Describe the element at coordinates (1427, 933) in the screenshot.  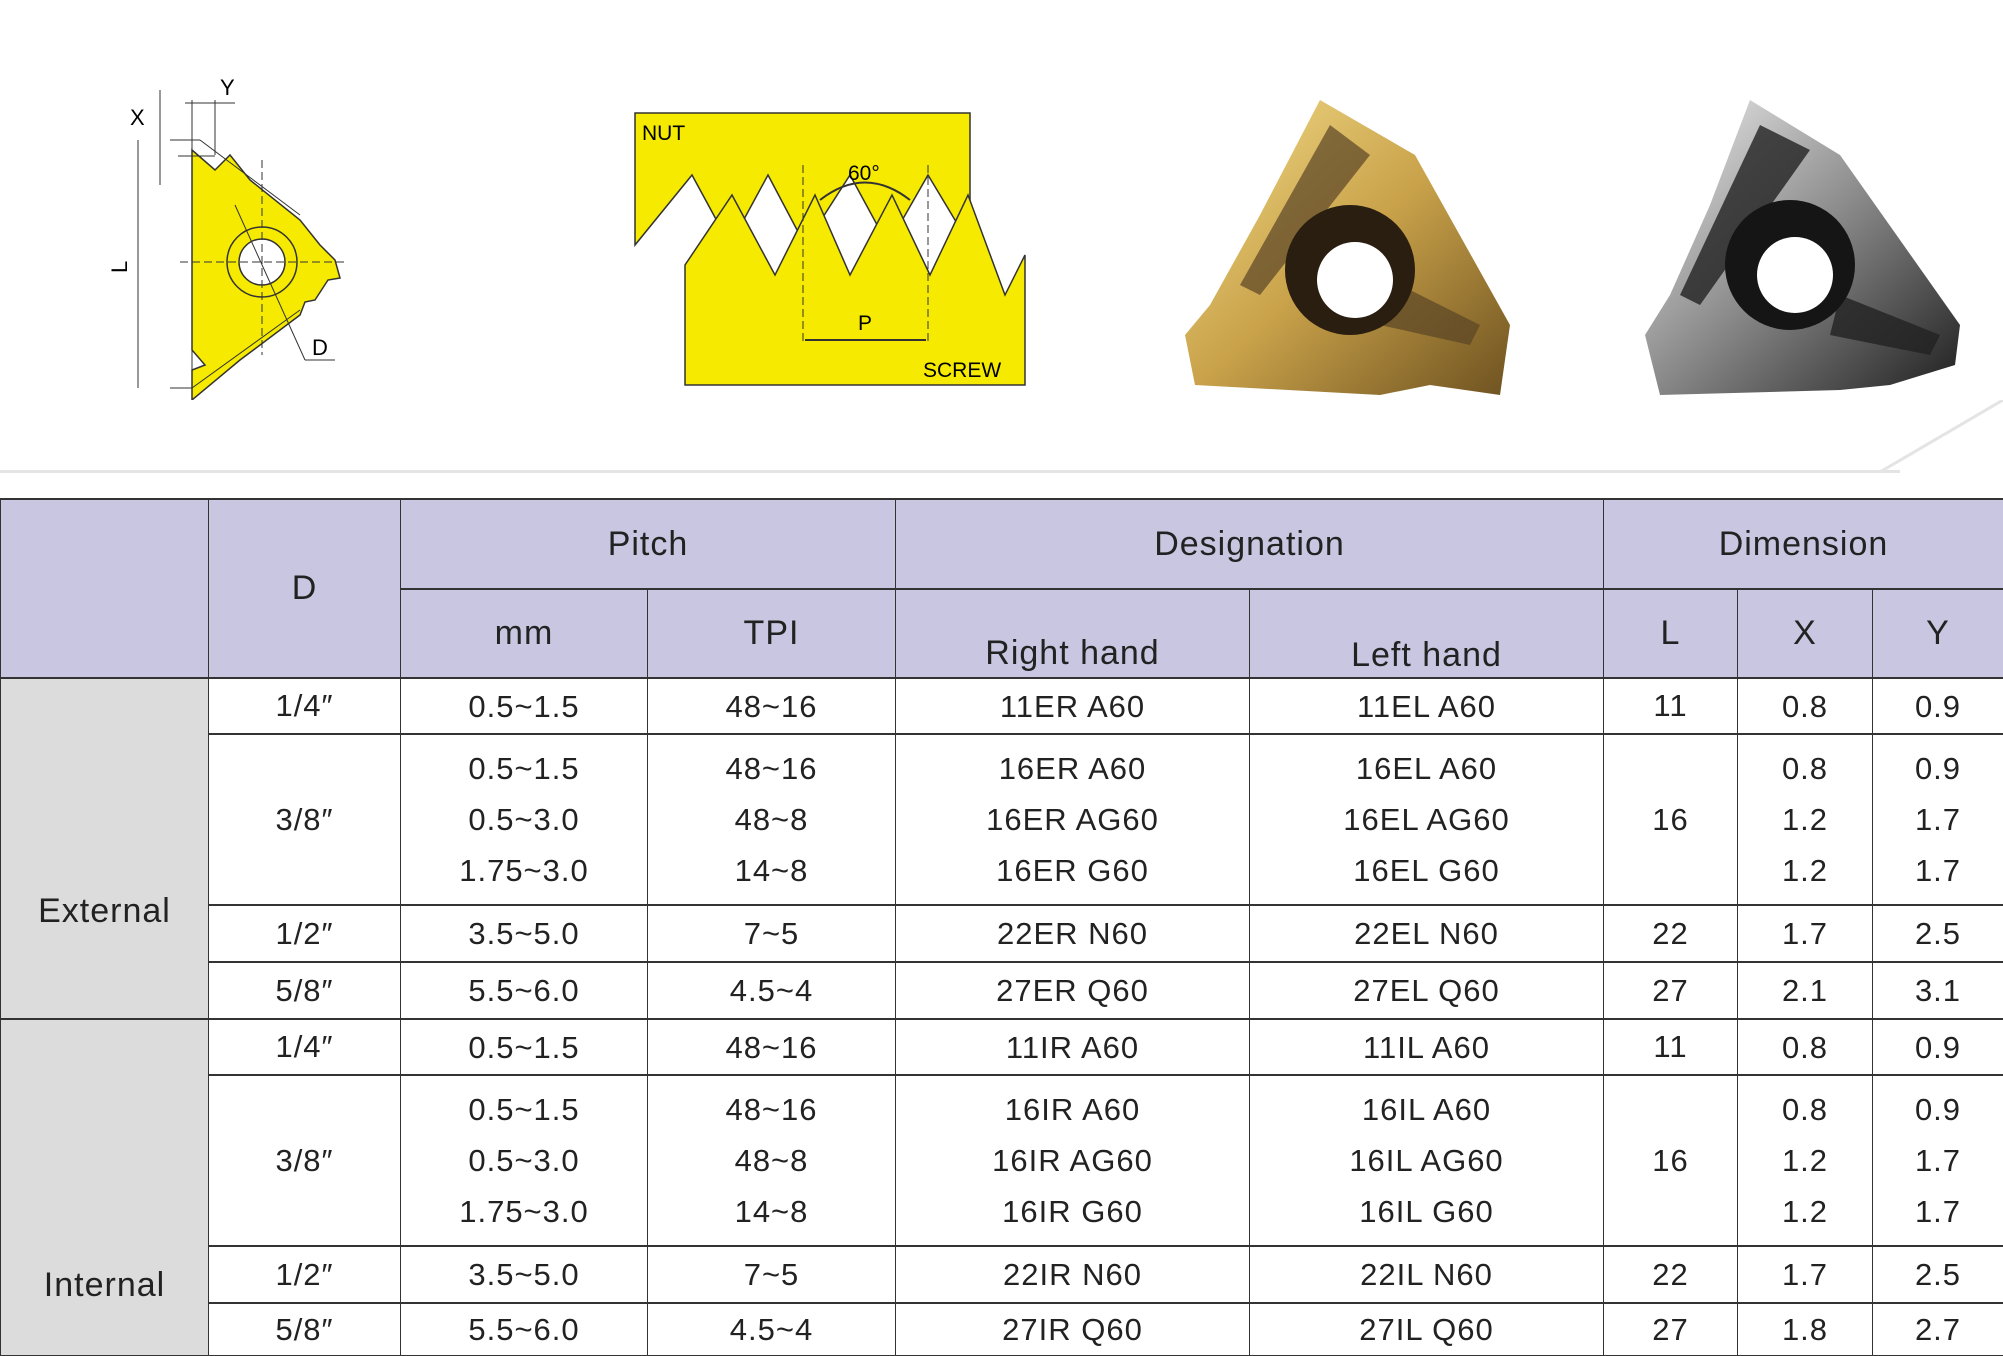
I see `cell-left-hand-cell: 22EL N60` at that location.